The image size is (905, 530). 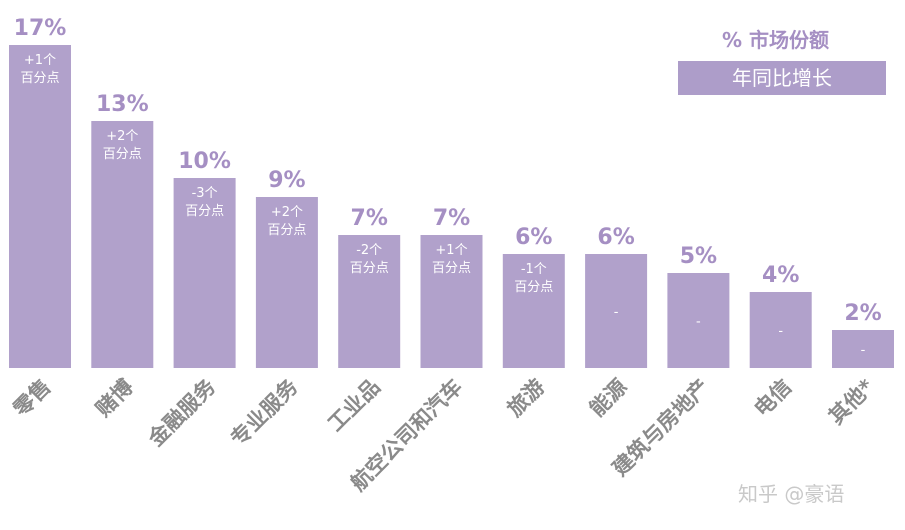 I want to click on value-label-9: 4%, so click(x=780, y=275).